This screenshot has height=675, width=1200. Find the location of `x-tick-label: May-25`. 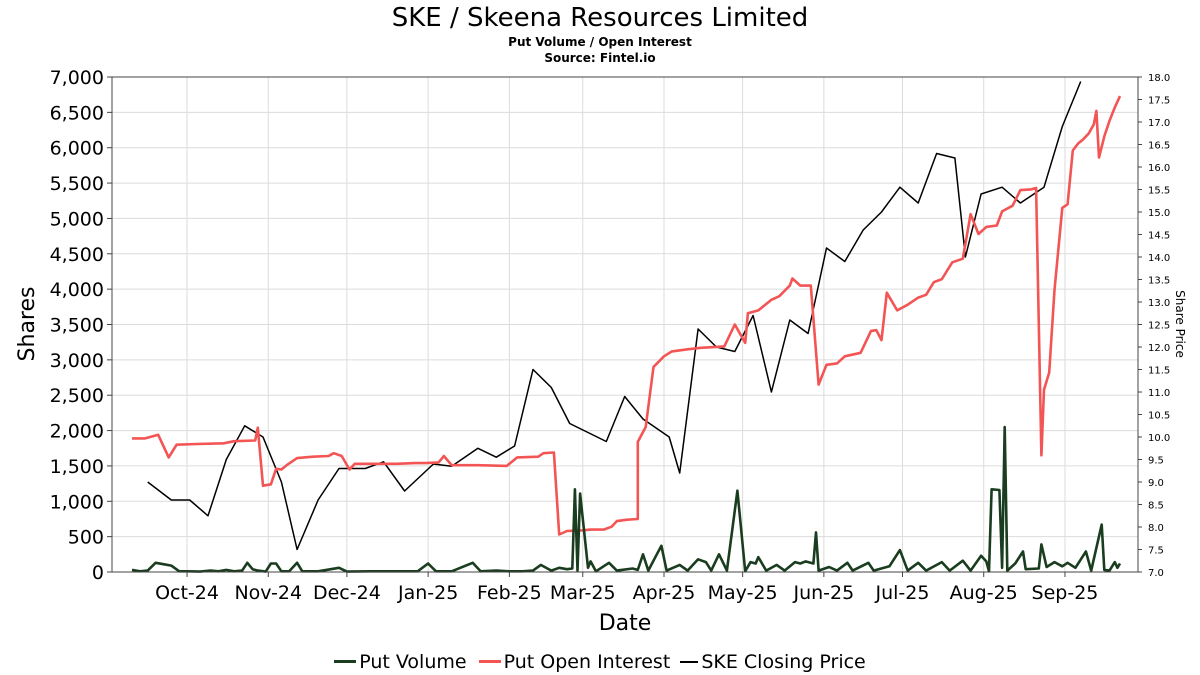

x-tick-label: May-25 is located at coordinates (743, 593).